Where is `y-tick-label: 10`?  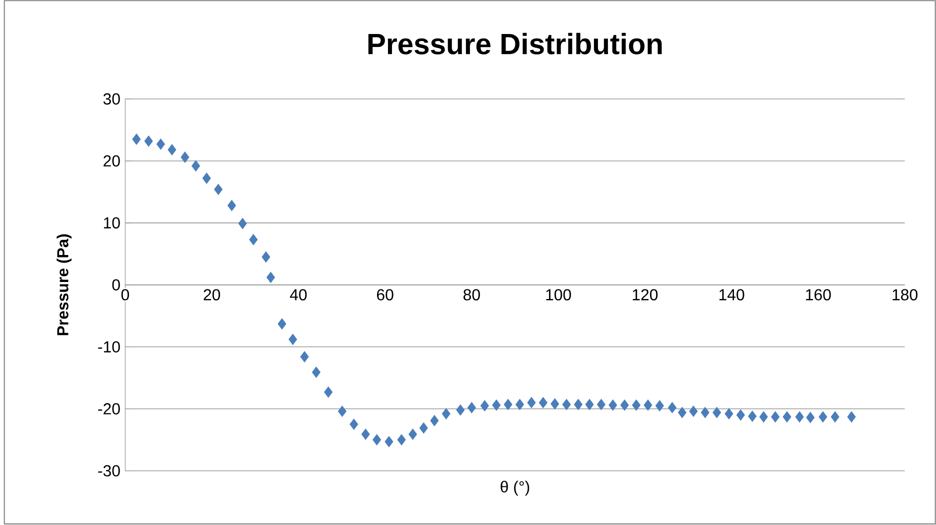
y-tick-label: 10 is located at coordinates (112, 223).